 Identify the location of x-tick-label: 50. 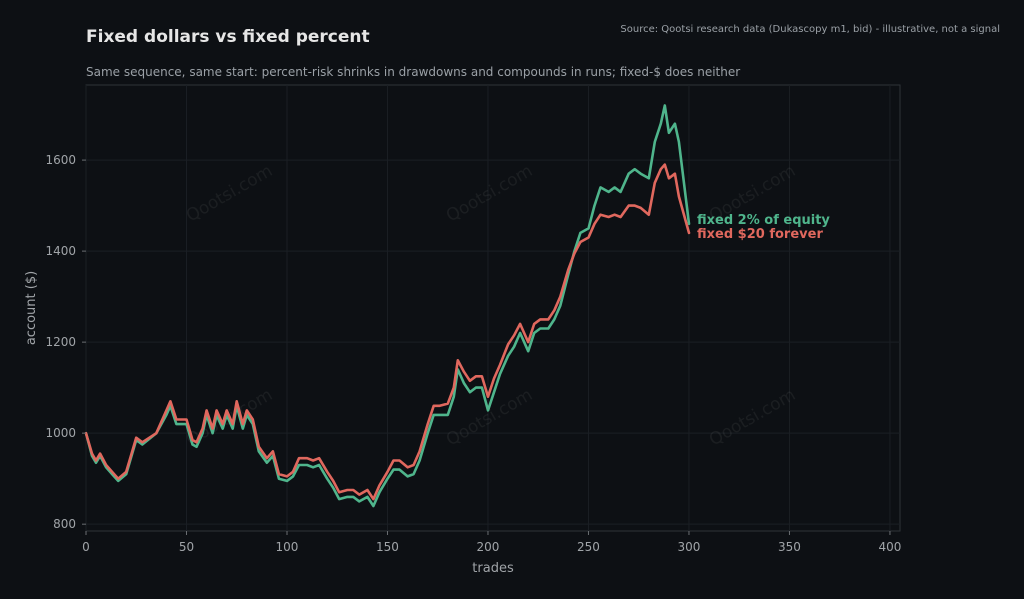
(186, 547).